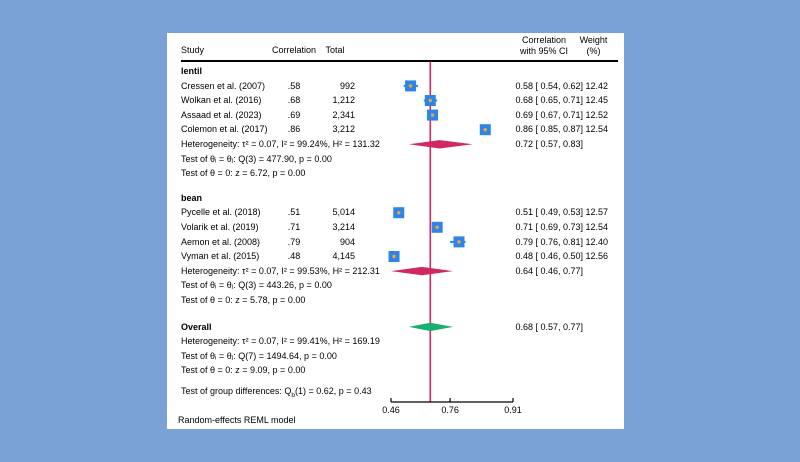  I want to click on total-value: 3,214, so click(343, 227).